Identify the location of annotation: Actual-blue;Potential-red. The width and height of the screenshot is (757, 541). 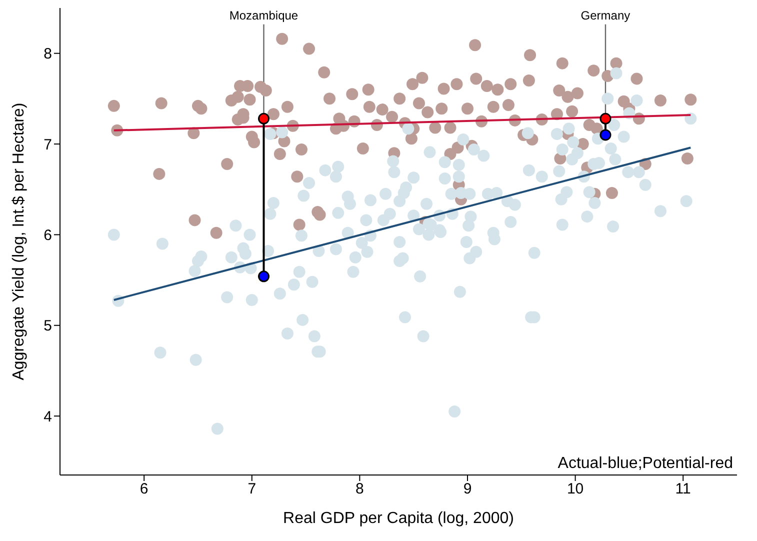
(645, 464).